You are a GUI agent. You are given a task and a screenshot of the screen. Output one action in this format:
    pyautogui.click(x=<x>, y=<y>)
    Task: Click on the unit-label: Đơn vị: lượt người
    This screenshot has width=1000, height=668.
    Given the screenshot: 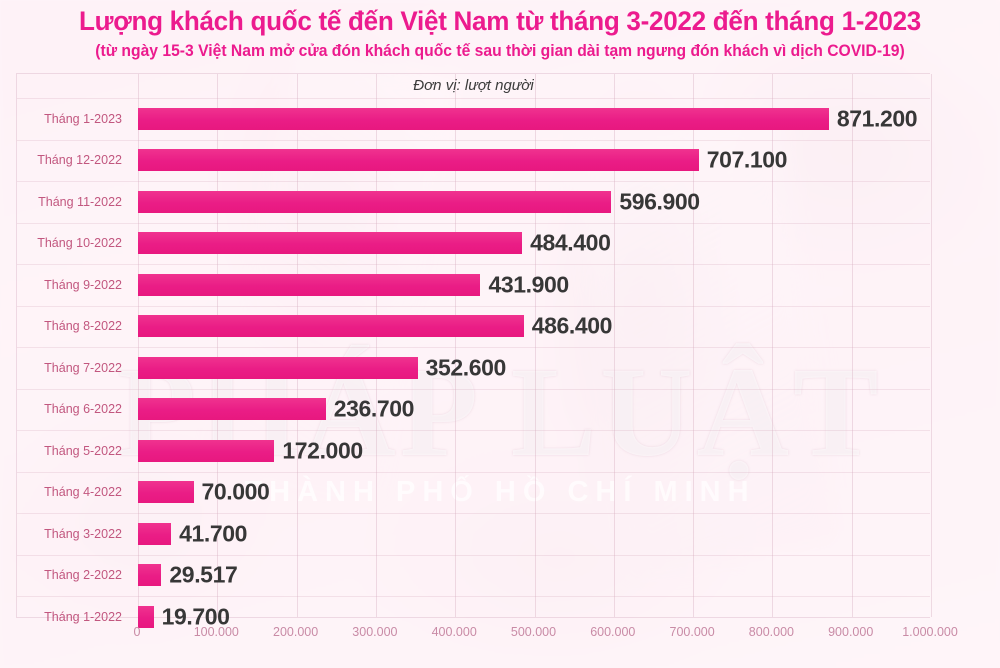 What is the action you would take?
    pyautogui.click(x=473, y=85)
    